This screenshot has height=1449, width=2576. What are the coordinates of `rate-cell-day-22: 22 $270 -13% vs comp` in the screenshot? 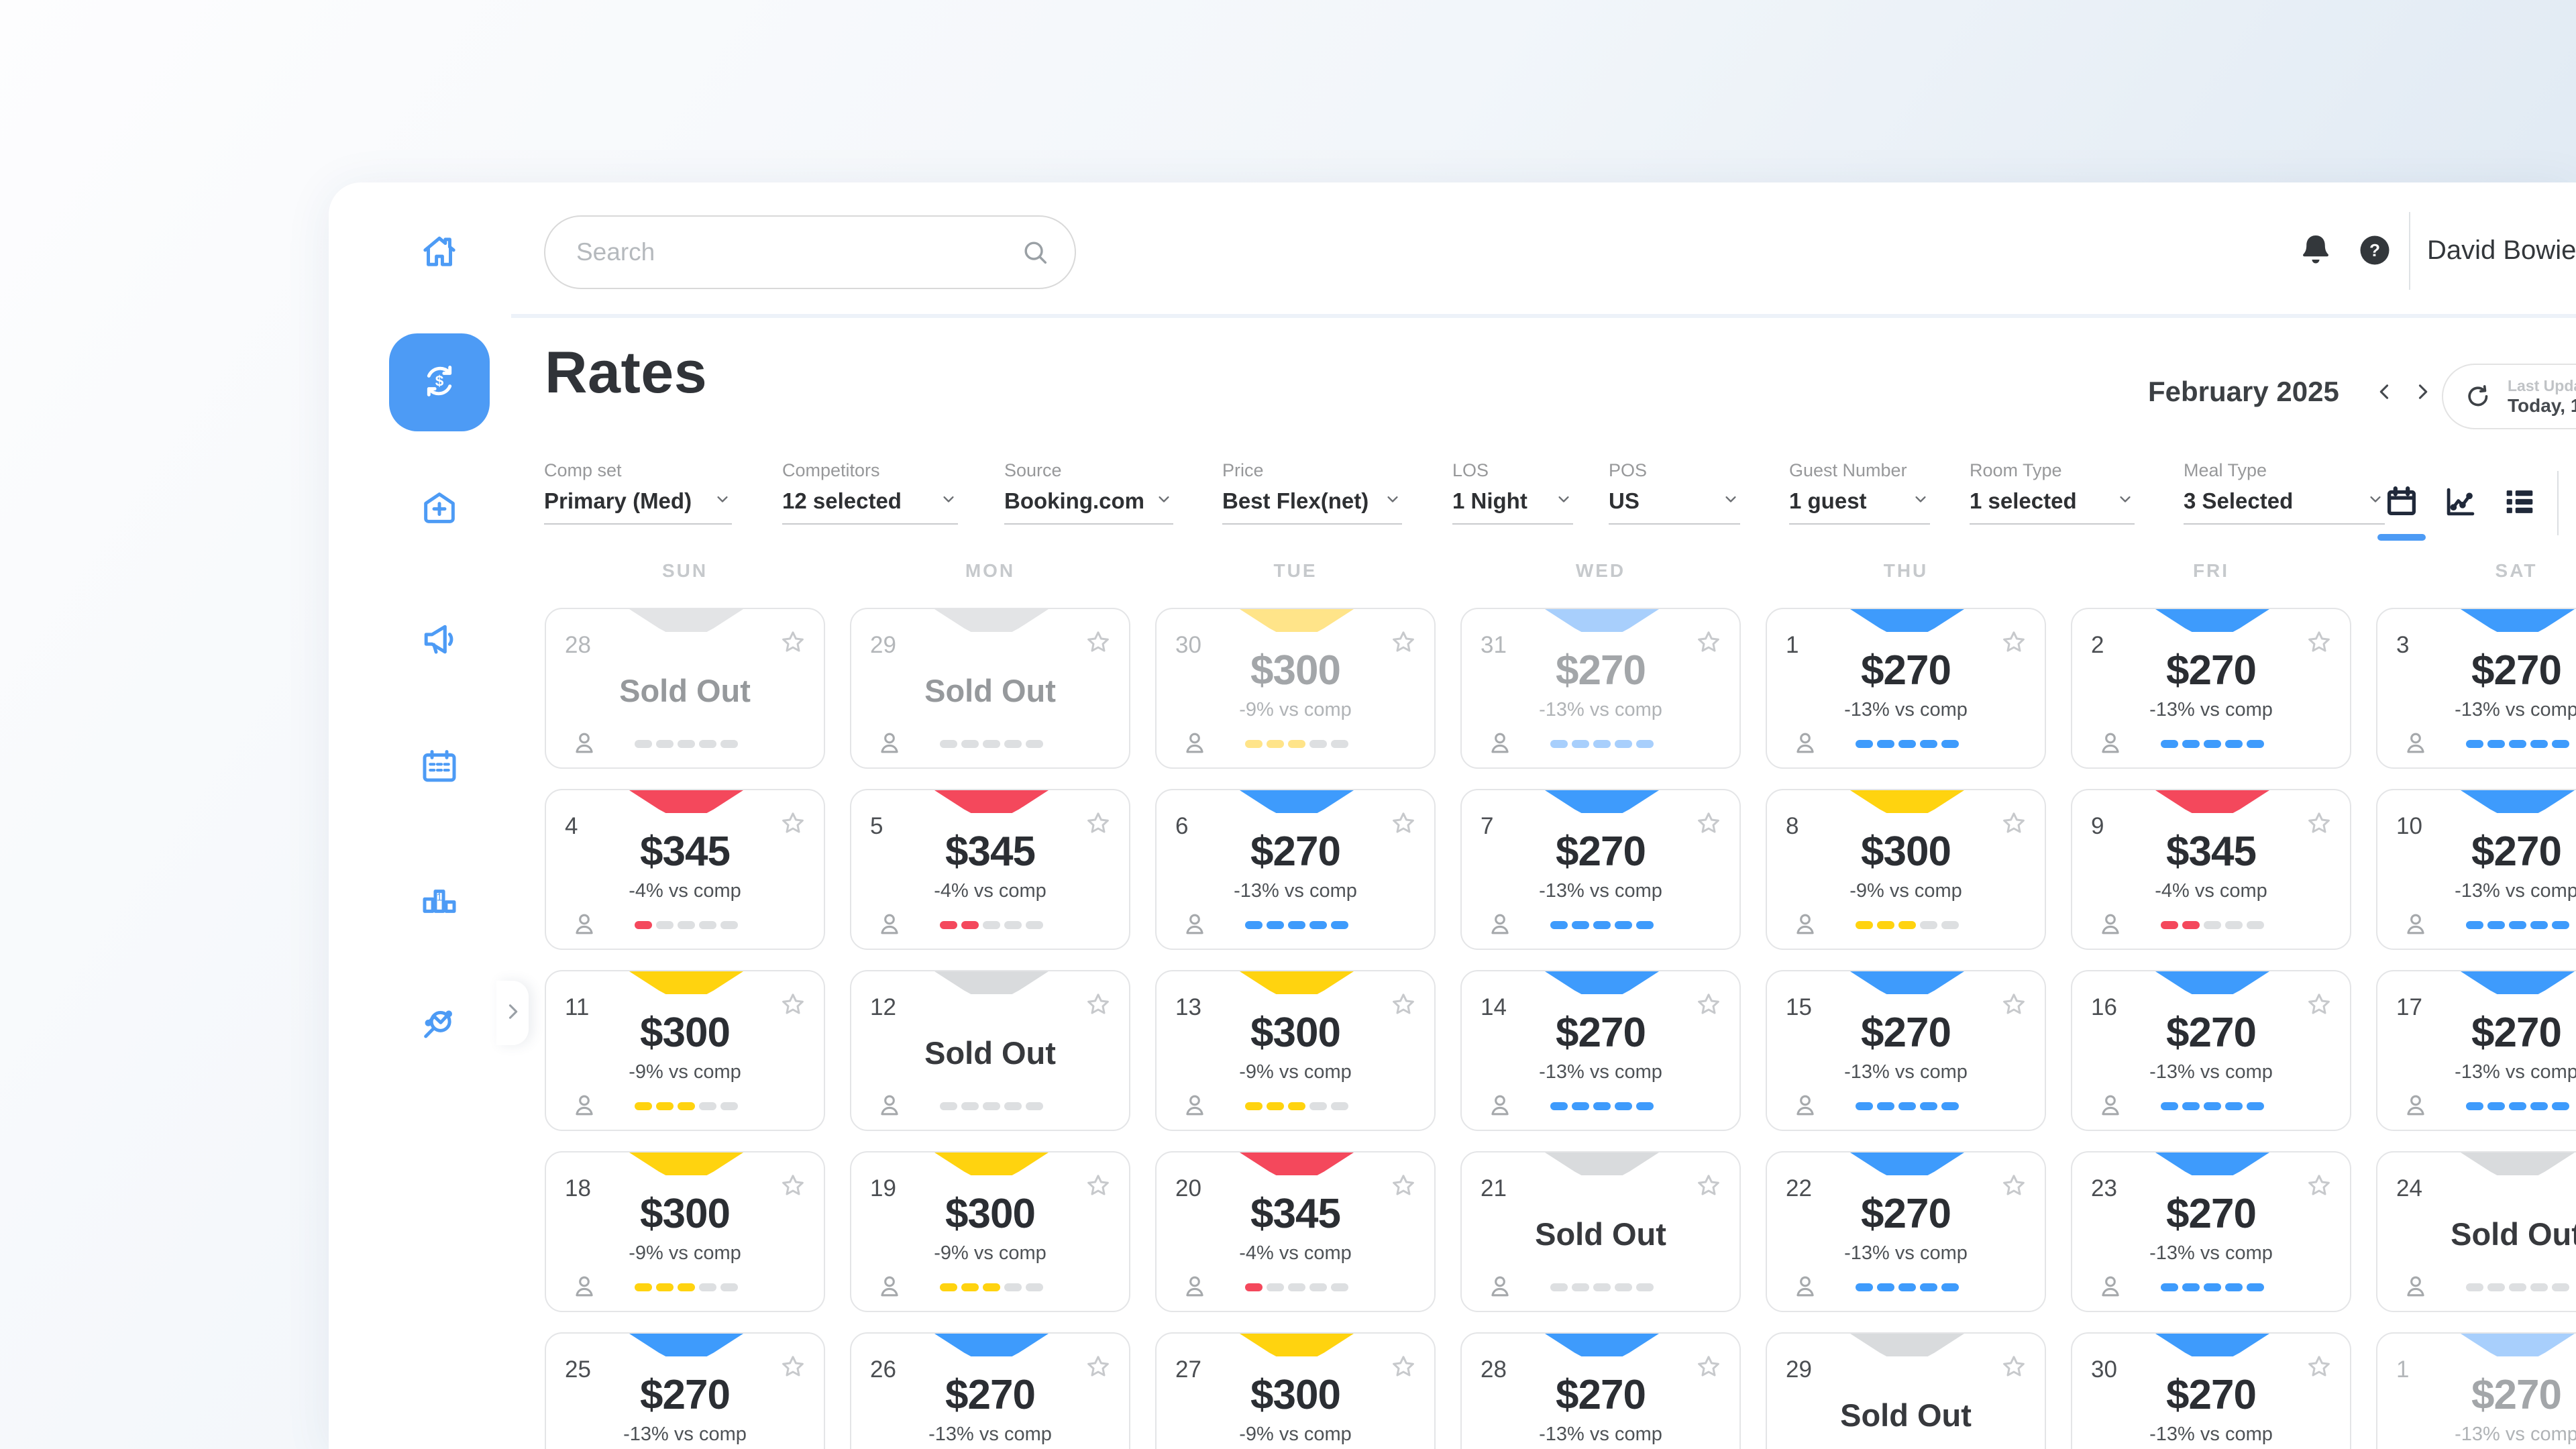 It's located at (1906, 1231).